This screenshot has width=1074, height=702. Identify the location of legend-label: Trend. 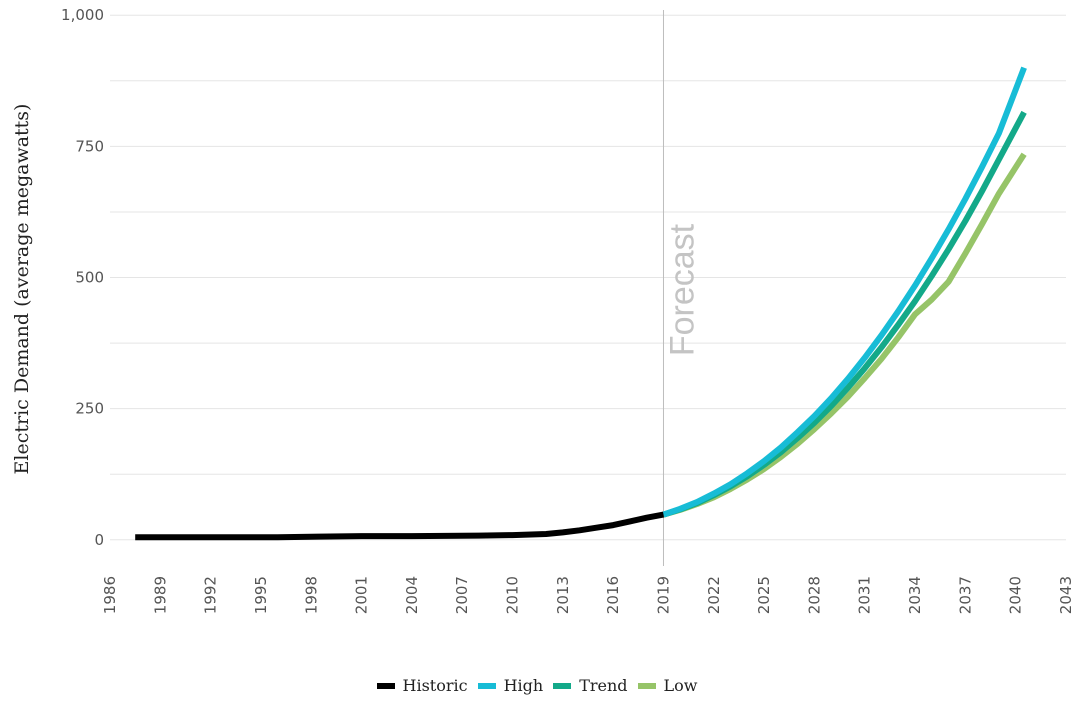
(603, 685).